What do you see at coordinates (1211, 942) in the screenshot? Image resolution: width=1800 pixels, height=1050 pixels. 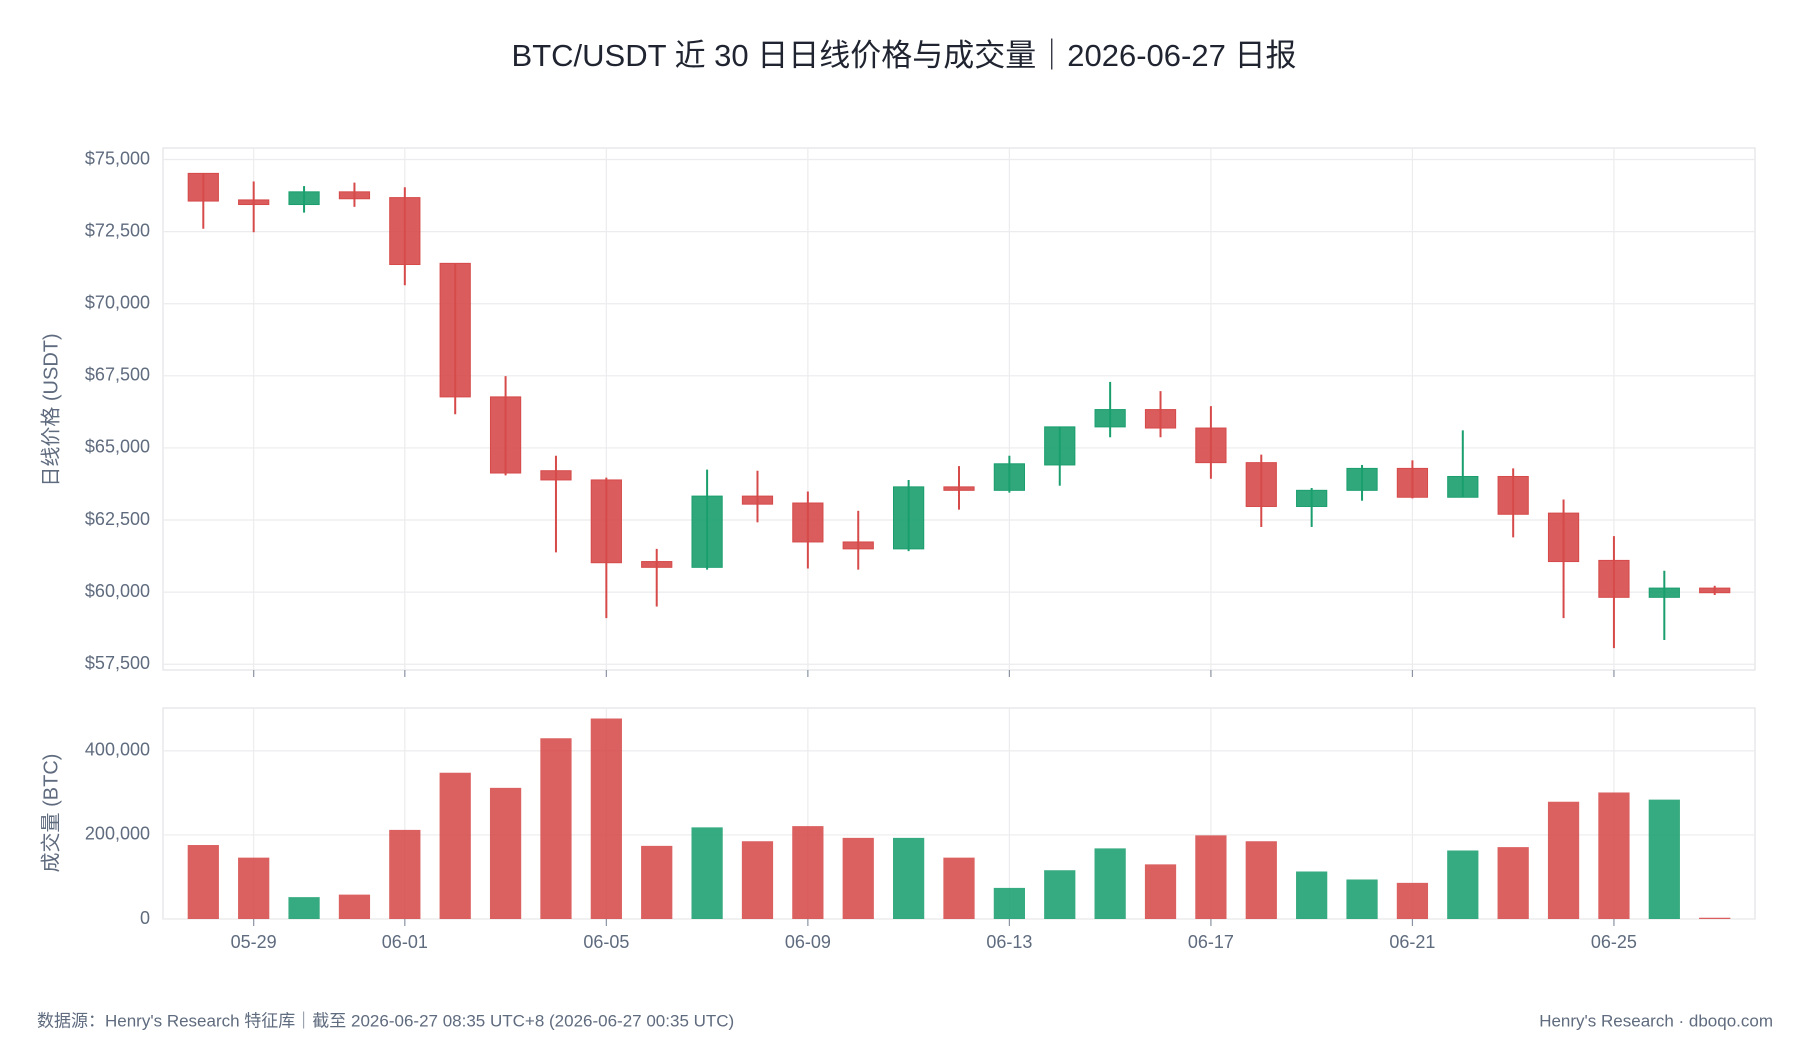 I see `x-tick-label: 06-17` at bounding box center [1211, 942].